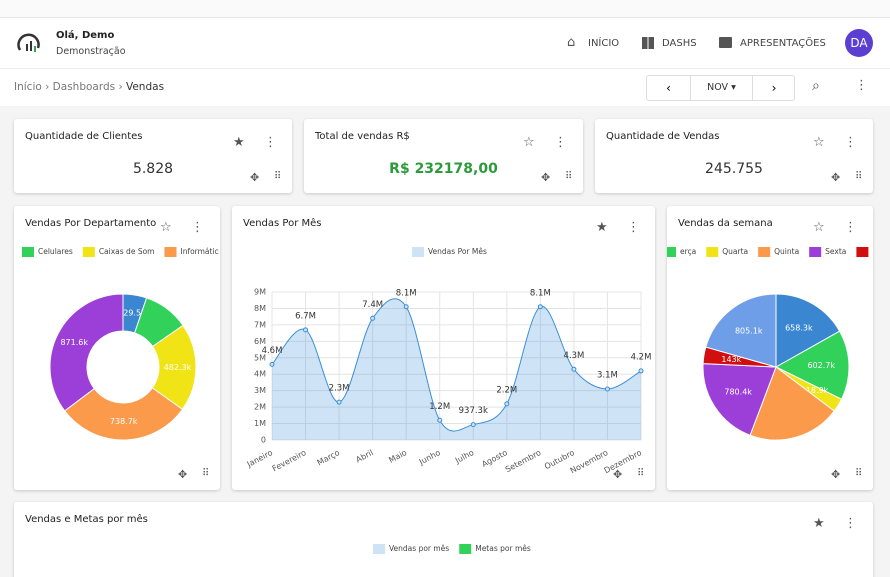 This screenshot has width=890, height=577. What do you see at coordinates (263, 440) in the screenshot?
I see `y-tick-label: 0` at bounding box center [263, 440].